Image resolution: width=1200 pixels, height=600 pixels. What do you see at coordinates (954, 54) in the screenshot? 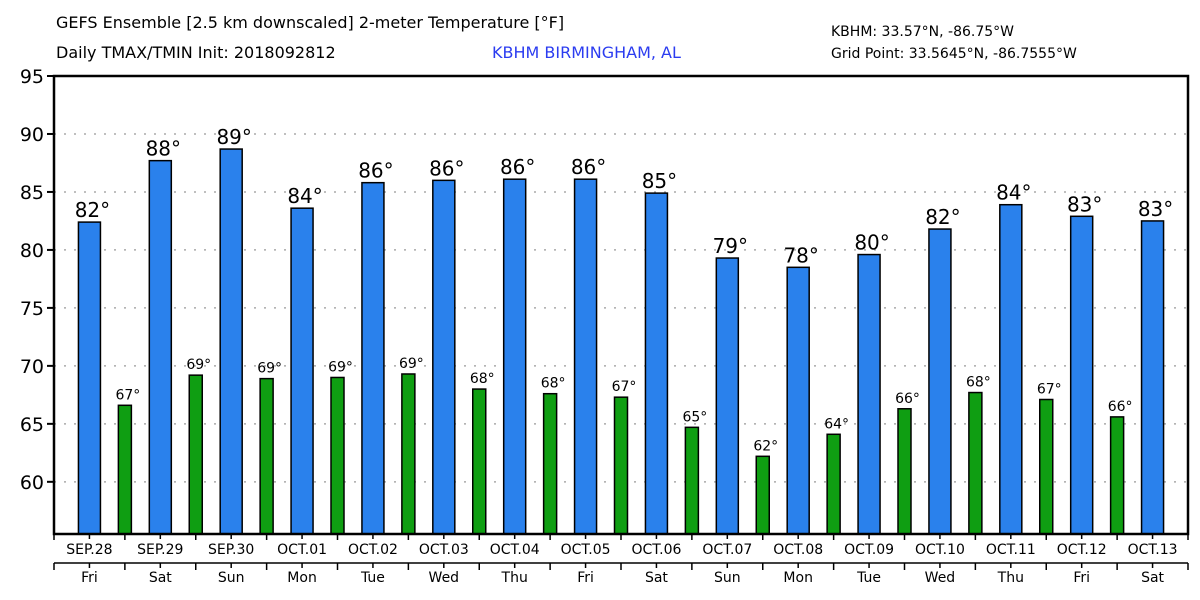
I see `grid-point-coords: Grid Point: 33.5645°N, -86.7555°W` at bounding box center [954, 54].